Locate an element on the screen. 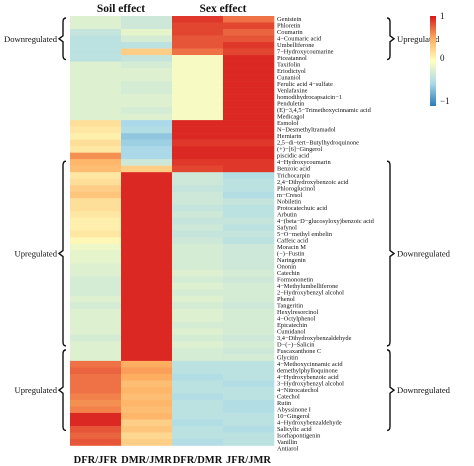 The height and width of the screenshot is (466, 474). row-label: Cunaniol is located at coordinates (289, 78).